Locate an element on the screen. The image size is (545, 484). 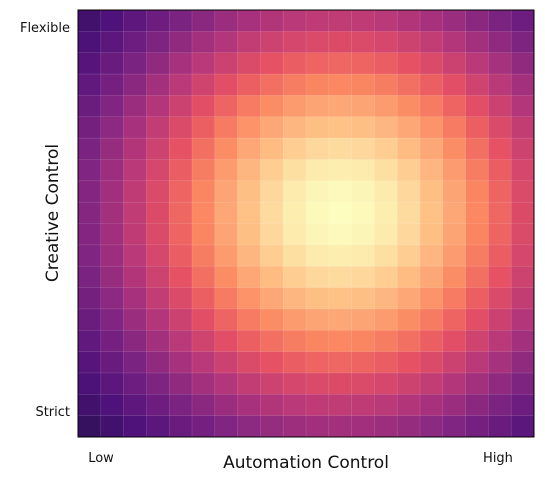
x-low-label: Low is located at coordinates (101, 458).